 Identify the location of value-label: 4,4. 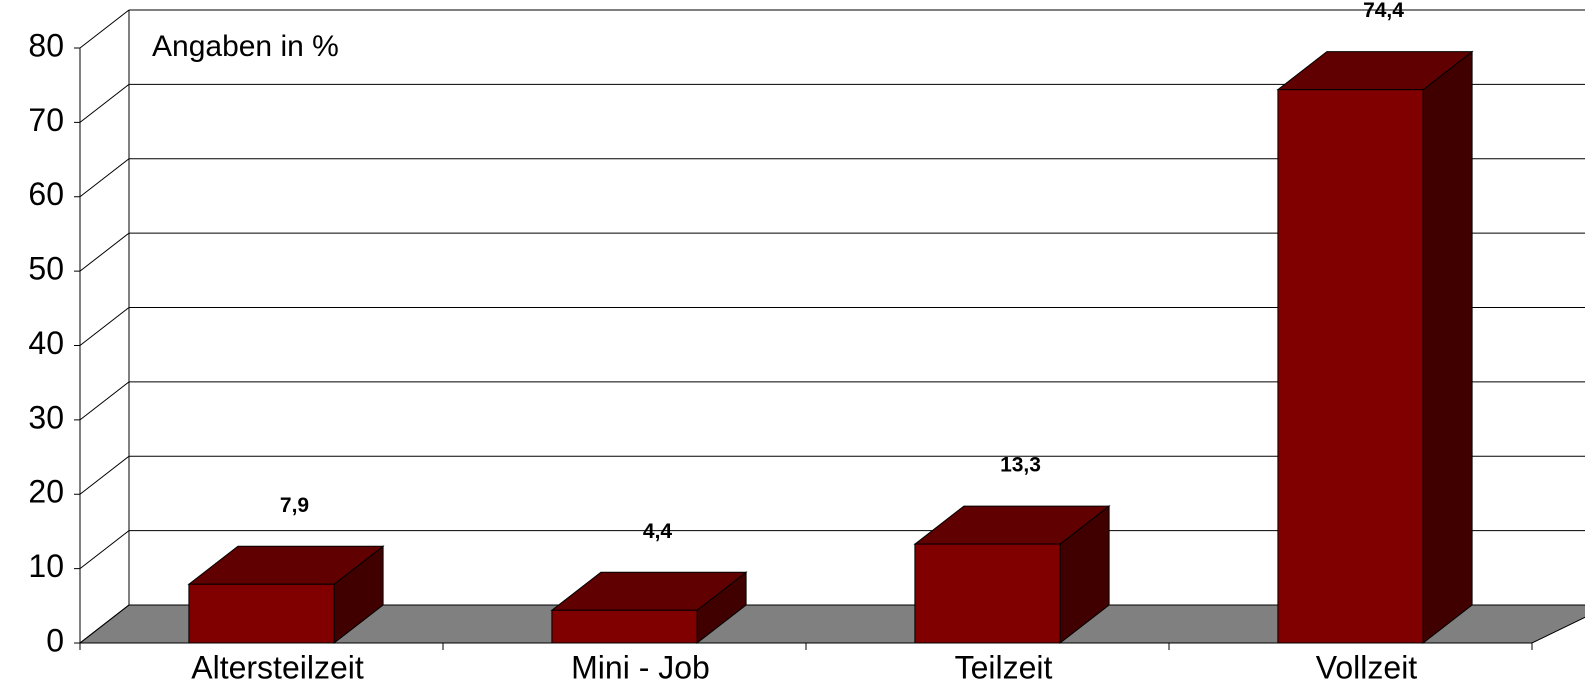
(658, 531).